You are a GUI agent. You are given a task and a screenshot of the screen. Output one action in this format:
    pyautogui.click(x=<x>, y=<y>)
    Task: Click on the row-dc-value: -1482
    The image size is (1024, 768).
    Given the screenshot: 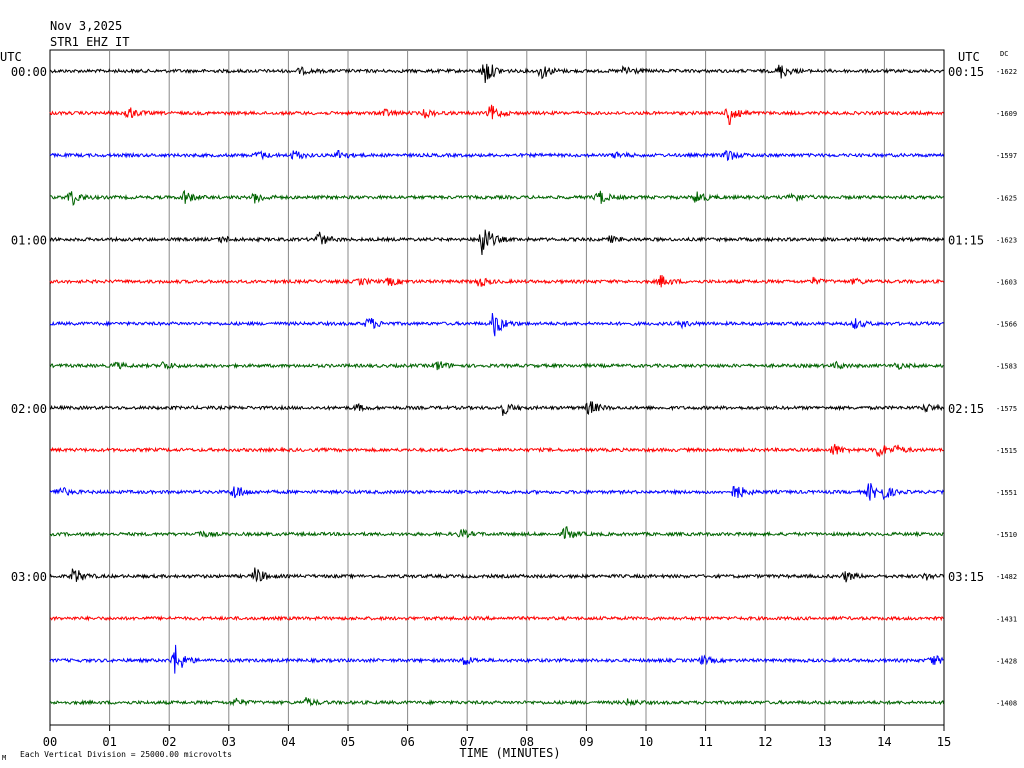 What is the action you would take?
    pyautogui.click(x=1006, y=577)
    